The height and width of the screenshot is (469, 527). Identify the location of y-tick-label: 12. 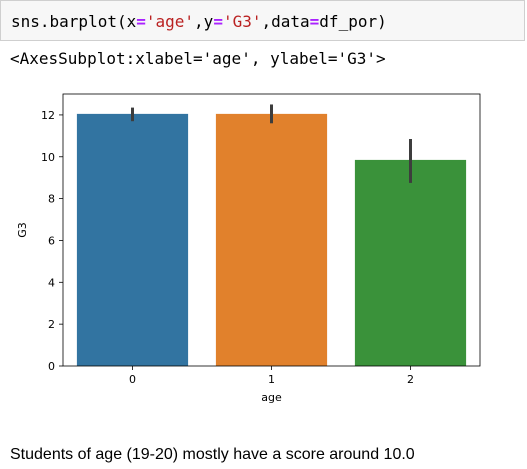
(48, 115).